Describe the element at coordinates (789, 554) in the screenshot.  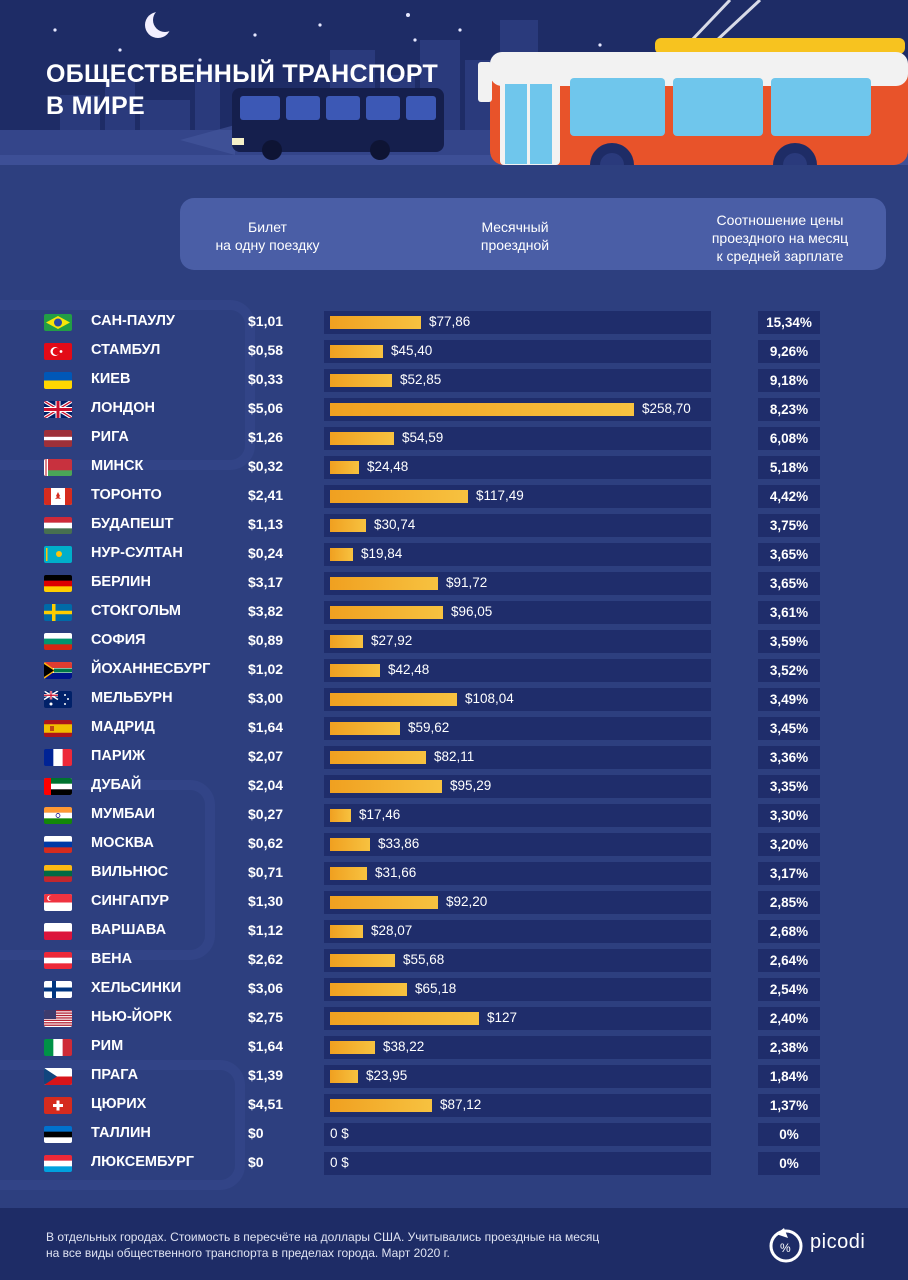
I see `ratio-cell: 3,65%` at that location.